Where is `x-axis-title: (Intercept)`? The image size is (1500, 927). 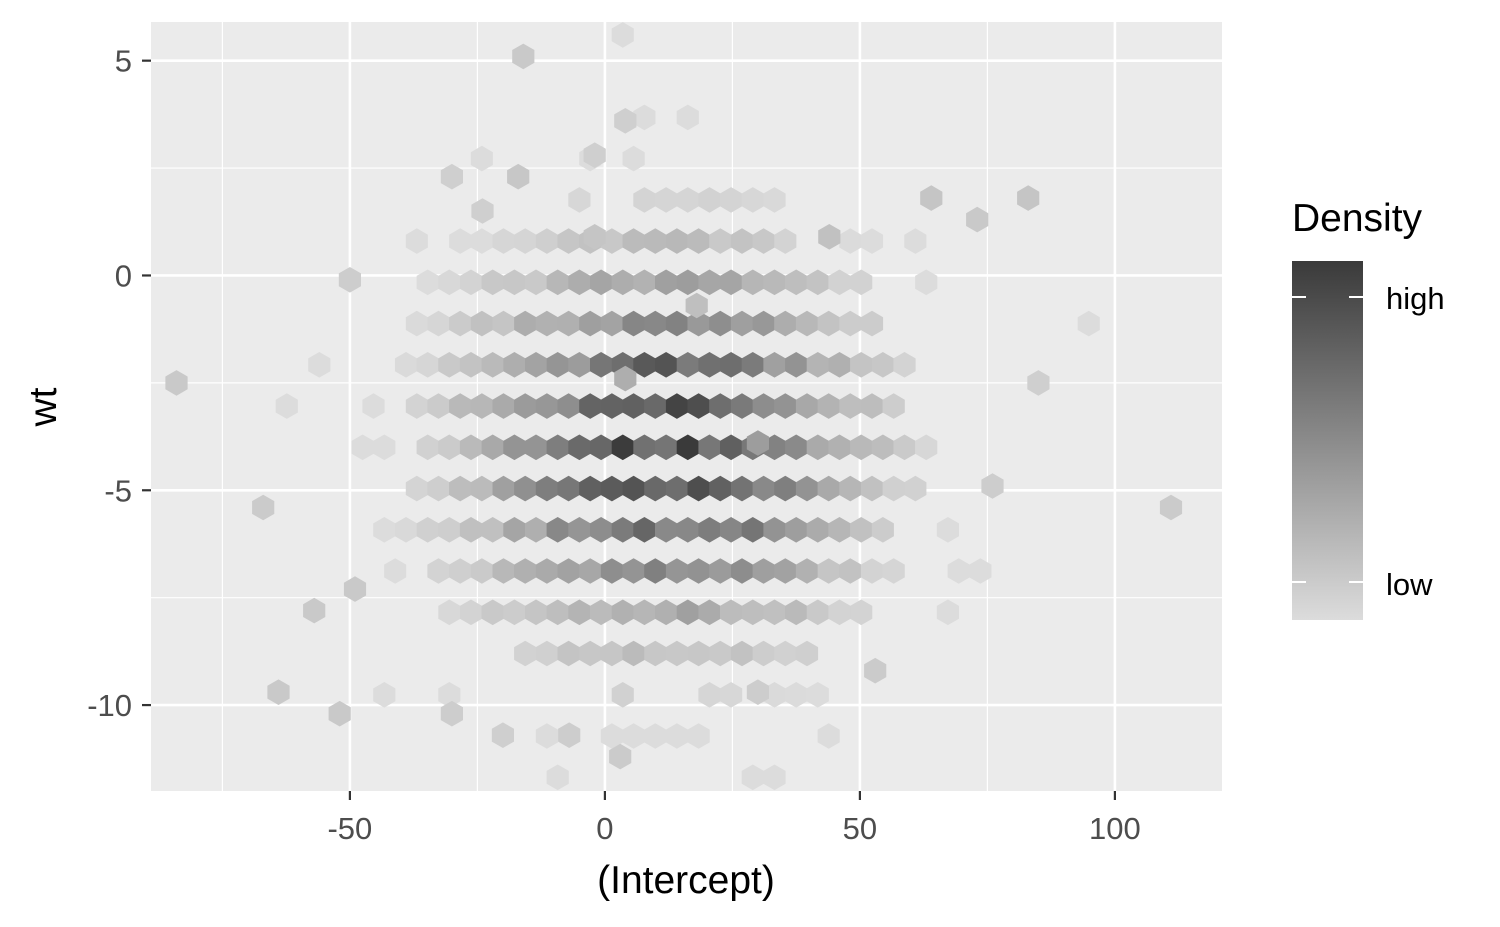
x-axis-title: (Intercept) is located at coordinates (686, 880).